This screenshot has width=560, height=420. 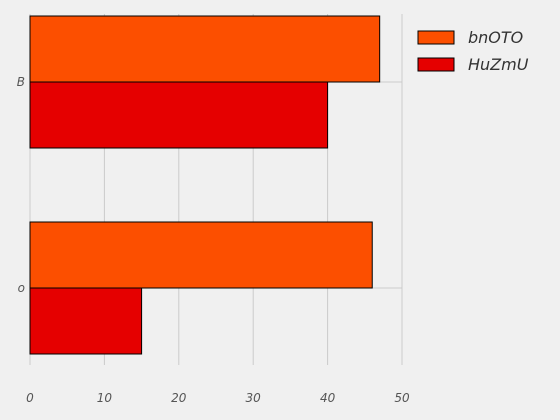 I want to click on y-tick-label: B, so click(x=21, y=82).